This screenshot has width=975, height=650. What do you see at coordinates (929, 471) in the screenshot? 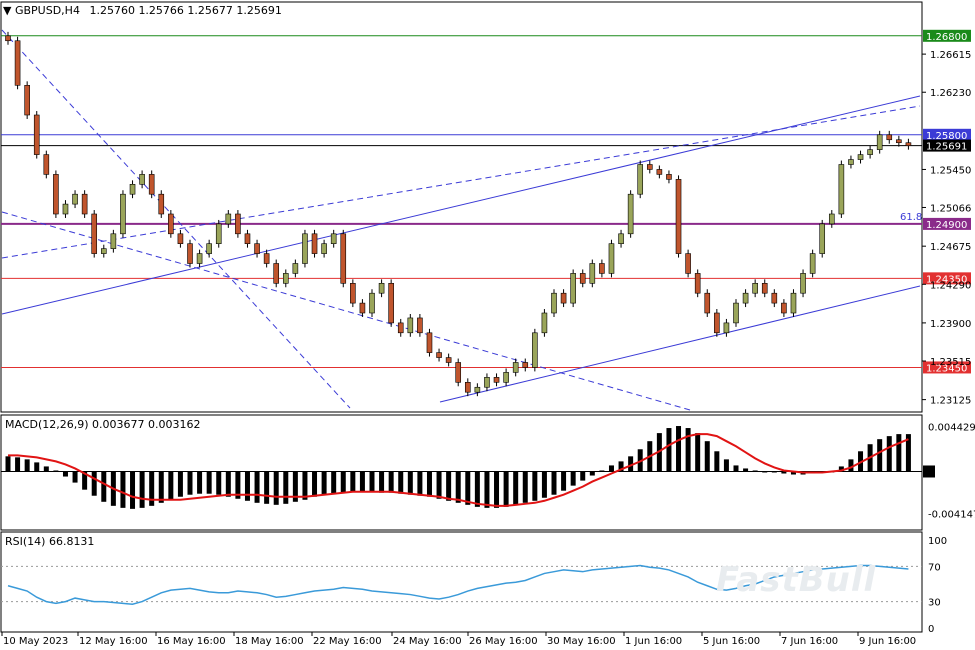
I see `macd-zero-tag` at bounding box center [929, 471].